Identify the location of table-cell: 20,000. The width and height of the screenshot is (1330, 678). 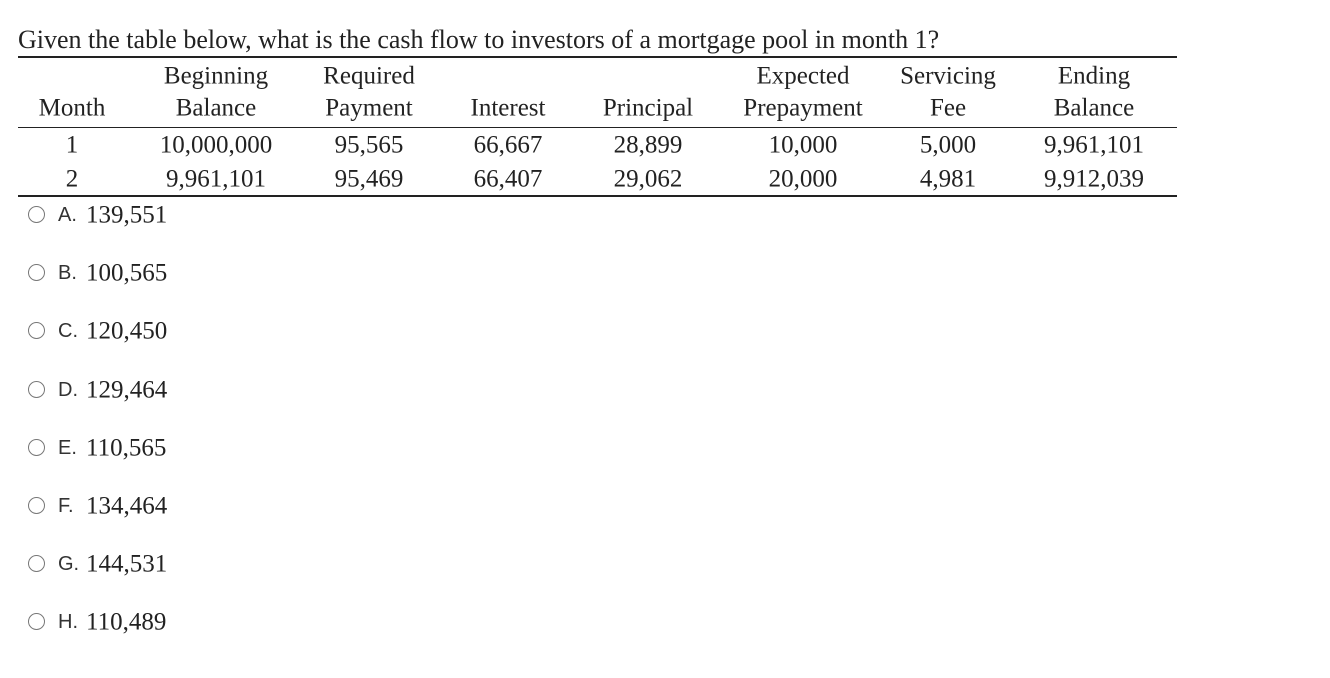
(803, 179).